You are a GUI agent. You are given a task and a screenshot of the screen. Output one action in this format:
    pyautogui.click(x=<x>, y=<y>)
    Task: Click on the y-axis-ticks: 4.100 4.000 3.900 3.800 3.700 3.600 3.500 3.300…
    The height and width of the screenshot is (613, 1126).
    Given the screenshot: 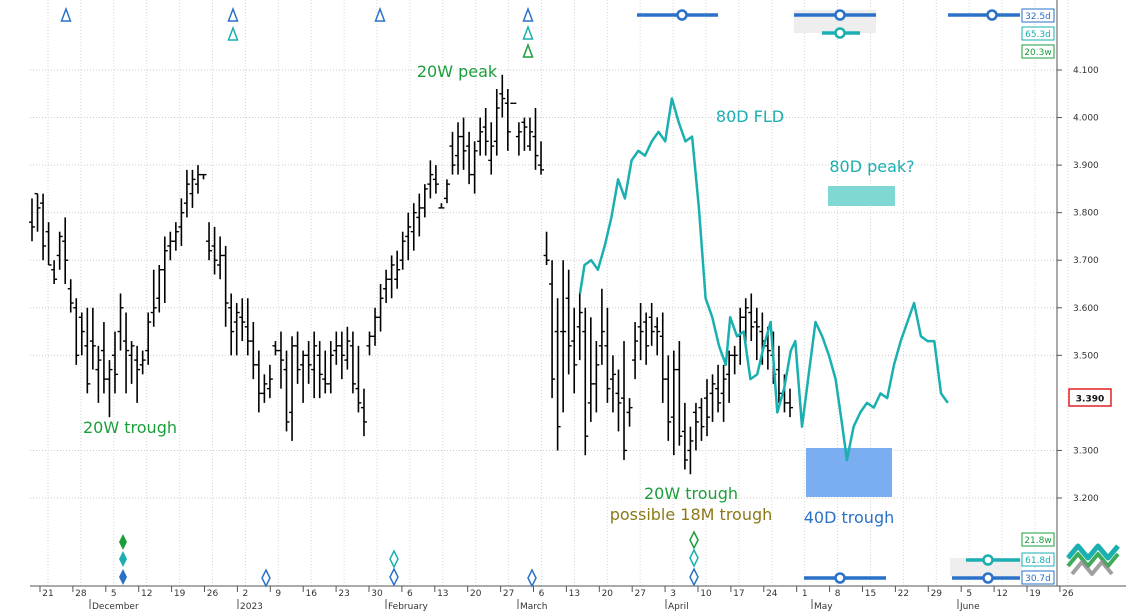 What is the action you would take?
    pyautogui.click(x=1078, y=285)
    